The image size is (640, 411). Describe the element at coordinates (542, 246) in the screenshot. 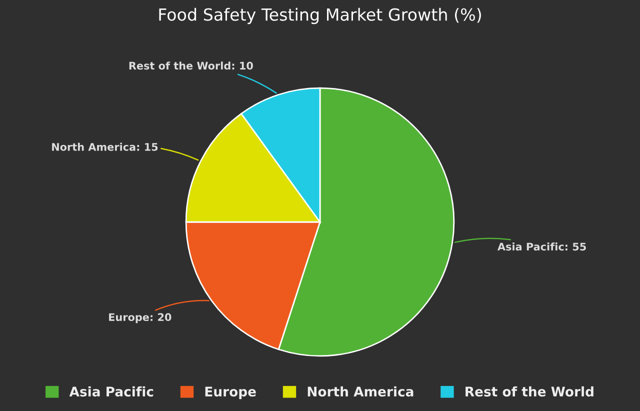

I see `data-label: Asia Pacific: 55` at that location.